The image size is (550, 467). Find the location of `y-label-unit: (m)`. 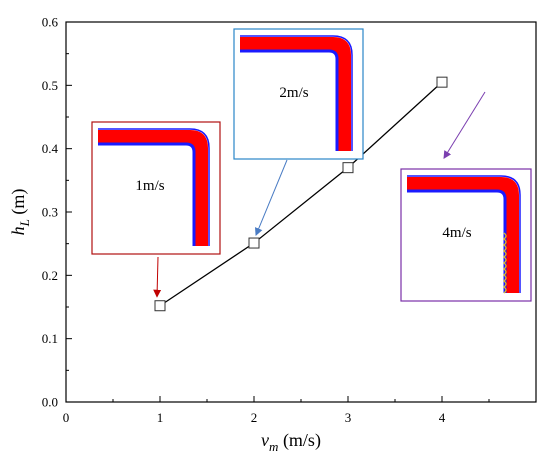

y-label-unit: (m) is located at coordinates (18, 204).